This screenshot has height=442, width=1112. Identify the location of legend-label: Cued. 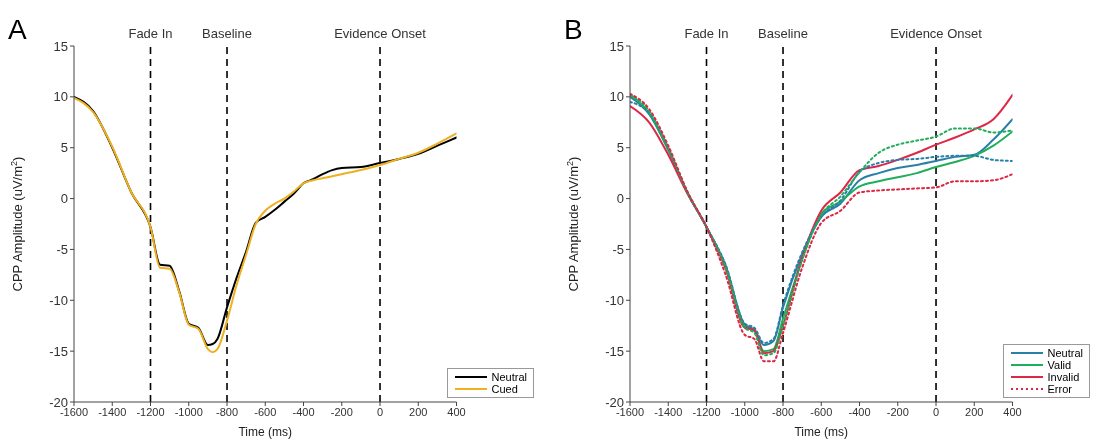
(504, 389).